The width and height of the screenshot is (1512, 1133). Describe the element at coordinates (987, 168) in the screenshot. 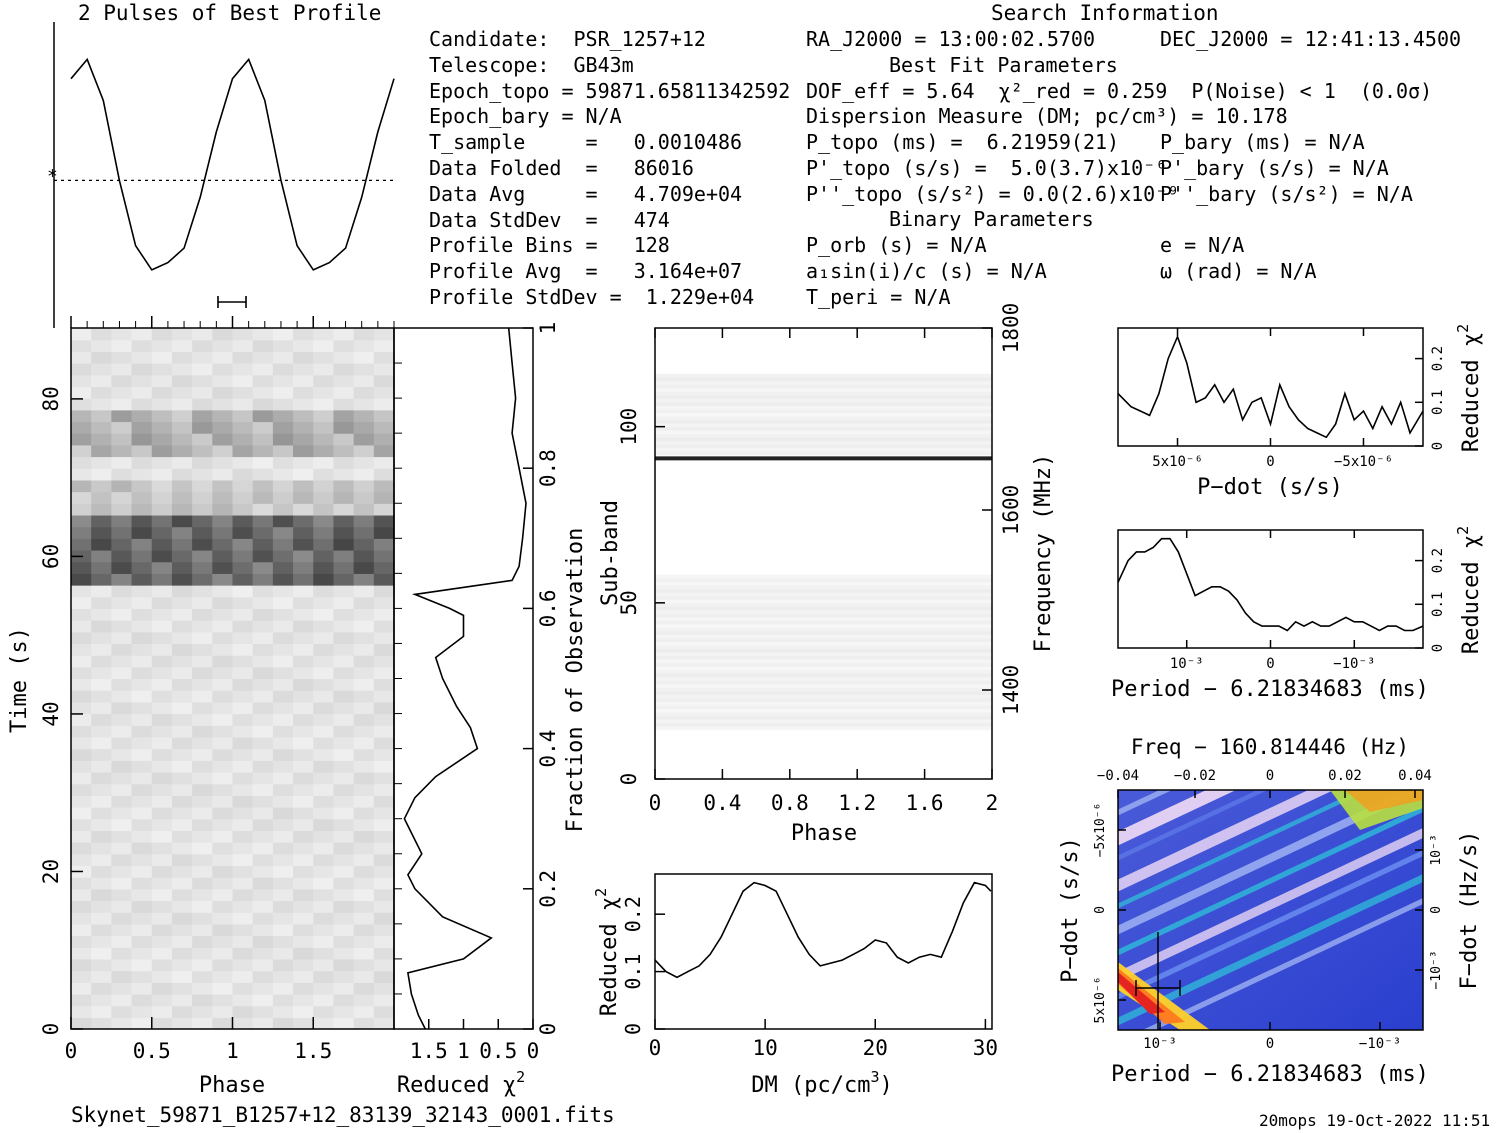

I see `info-pdot-topo: P'_topo (s/s) = 5.0(3.7)x10⁻⁶` at that location.